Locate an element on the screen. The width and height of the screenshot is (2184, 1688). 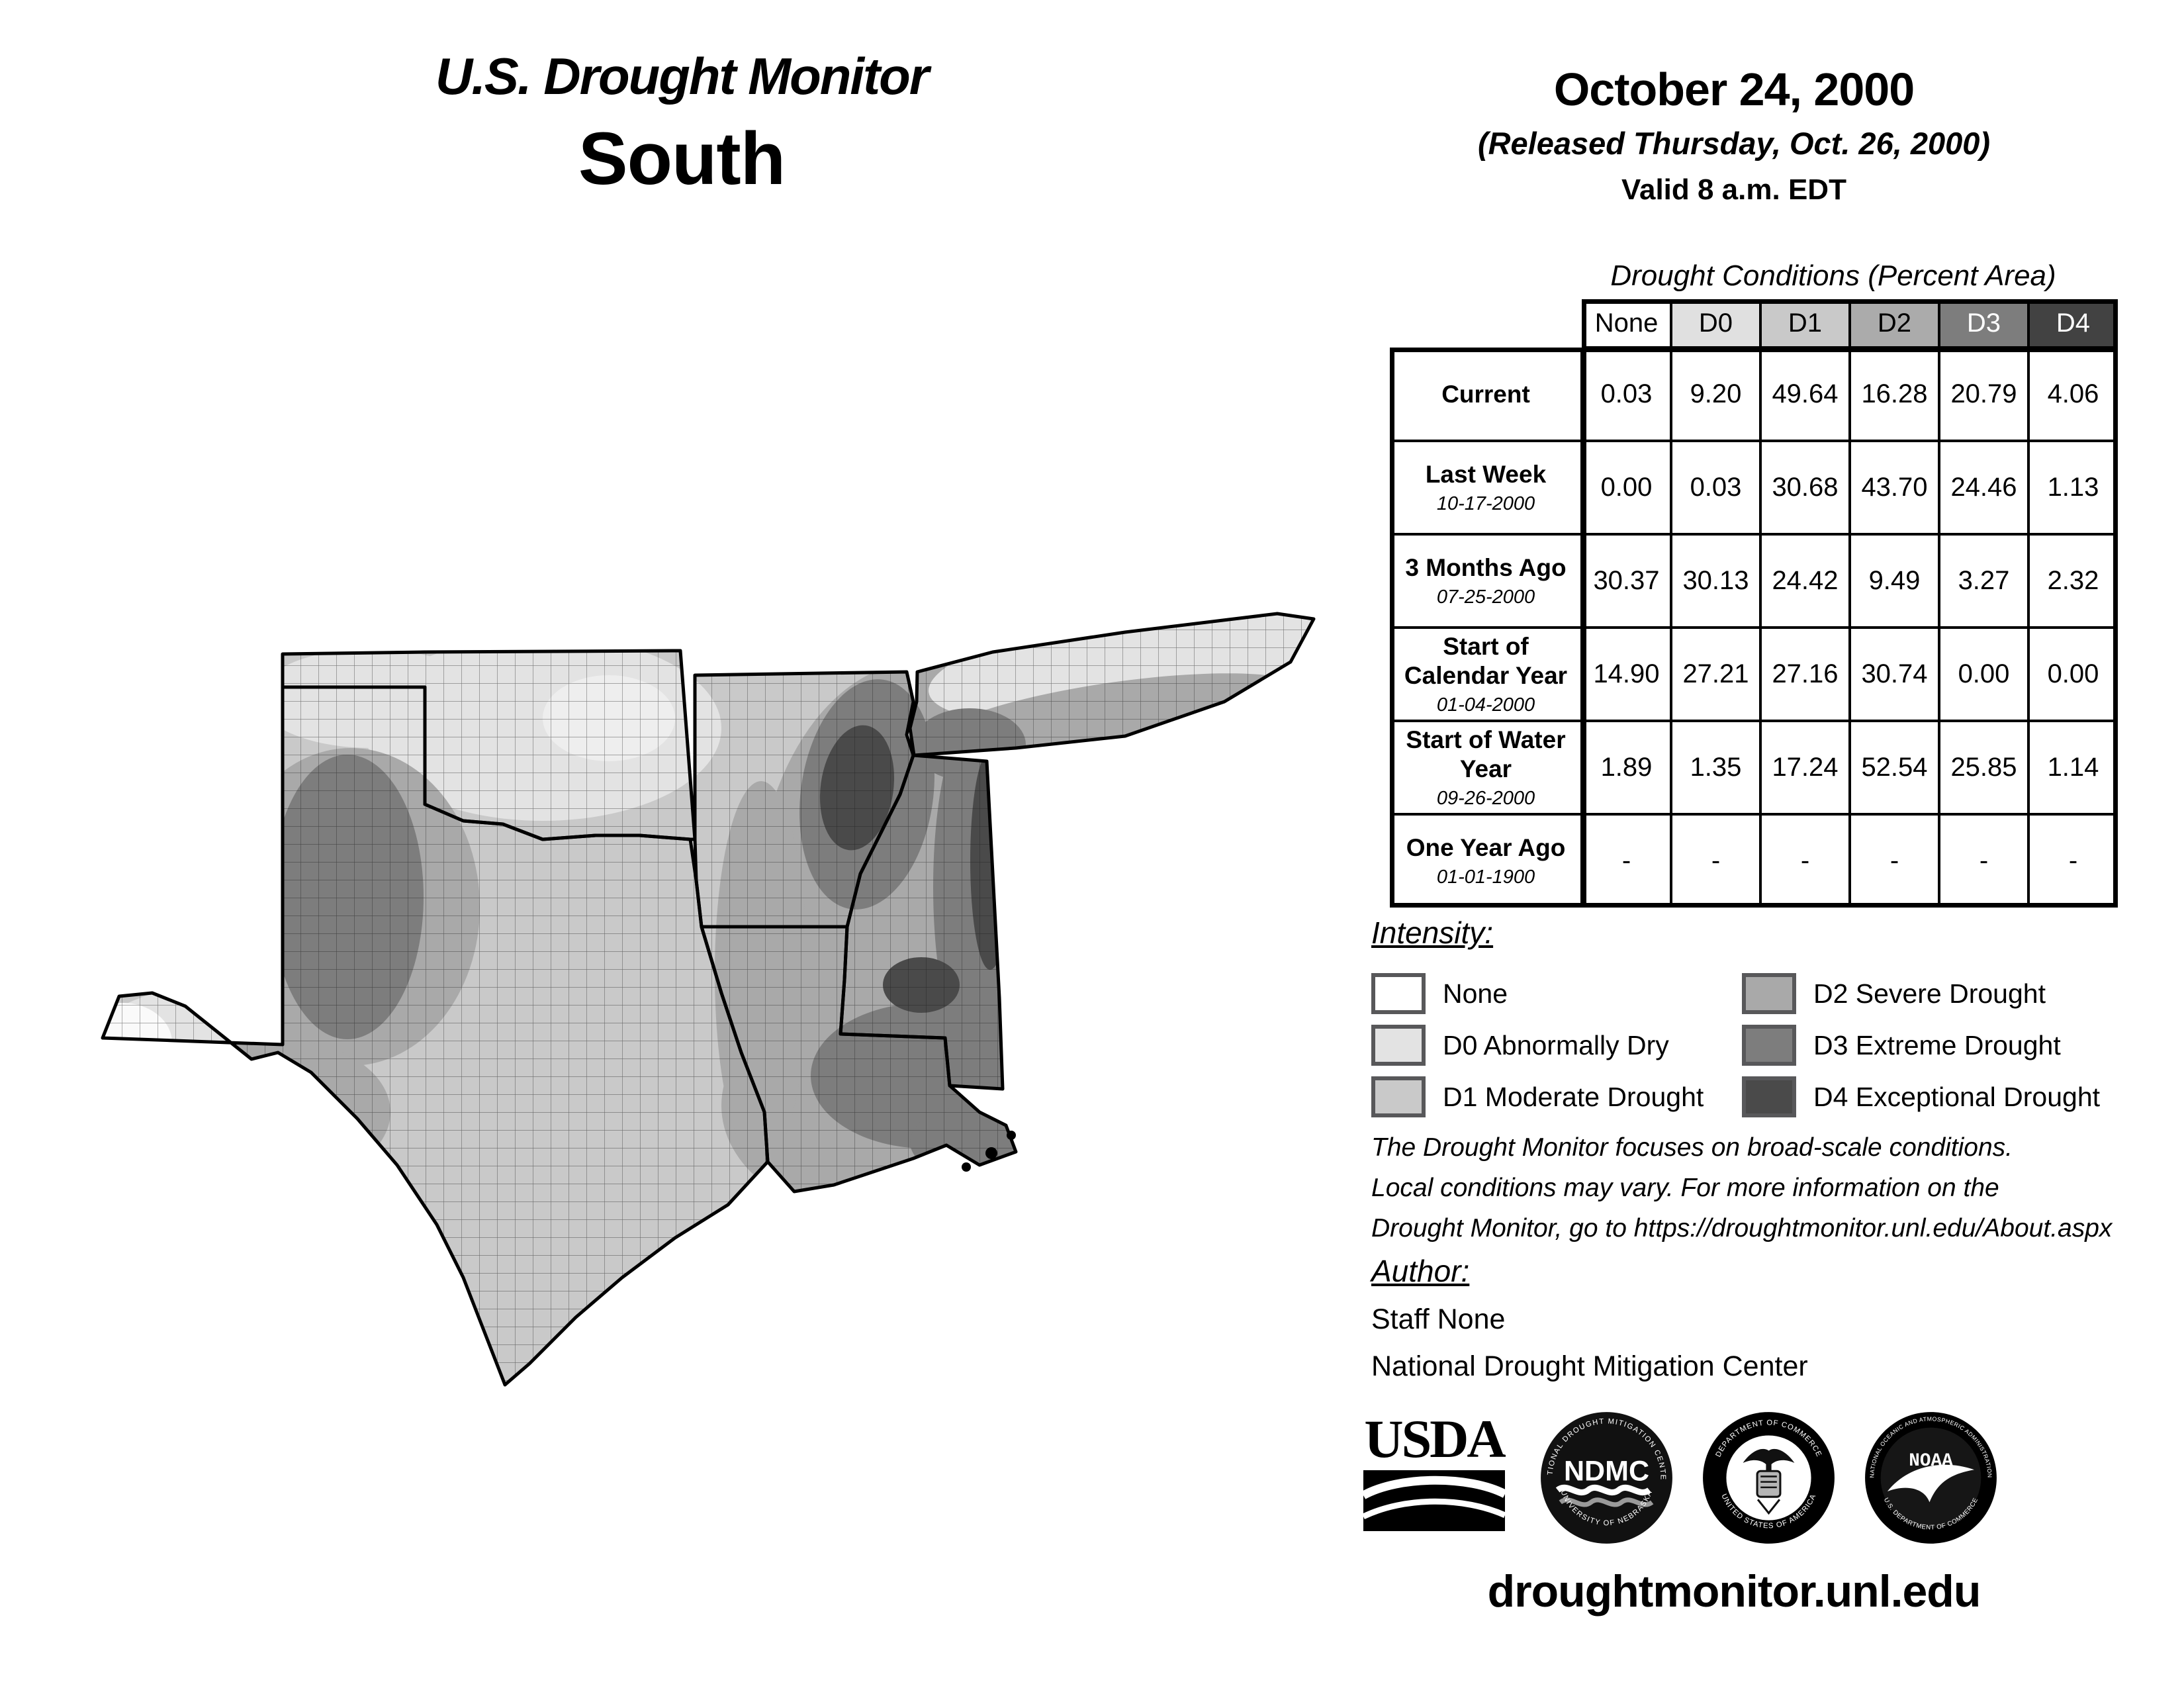
row-label-3-months-ago: 3 Months Ago 07-25-2000 is located at coordinates (1486, 581).